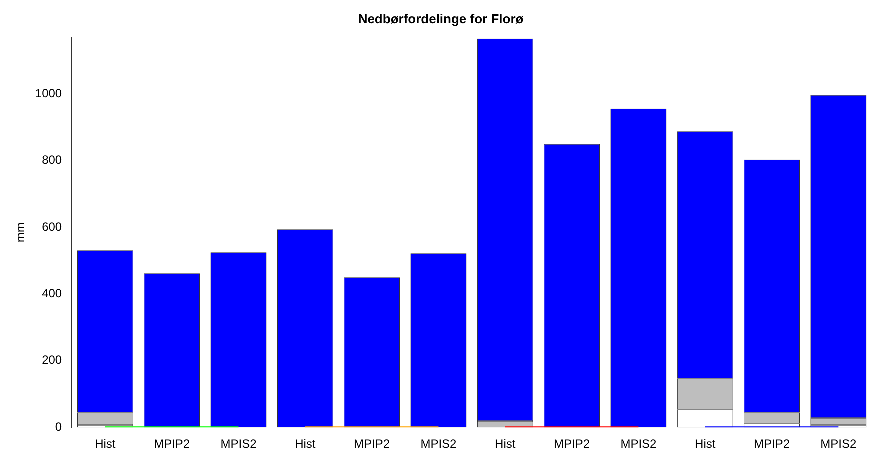  Describe the element at coordinates (52, 293) in the screenshot. I see `y-tick-label: 400` at that location.